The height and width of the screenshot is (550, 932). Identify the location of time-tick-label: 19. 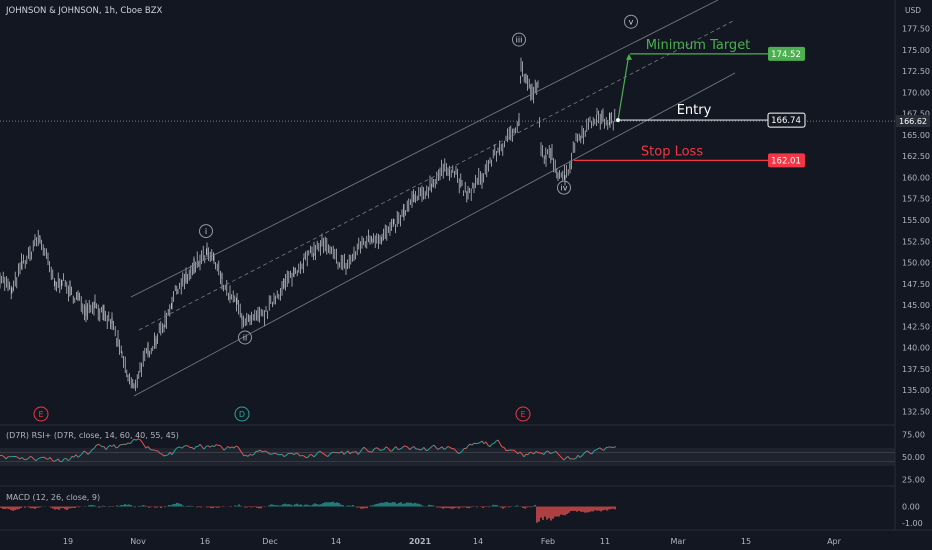
(68, 541).